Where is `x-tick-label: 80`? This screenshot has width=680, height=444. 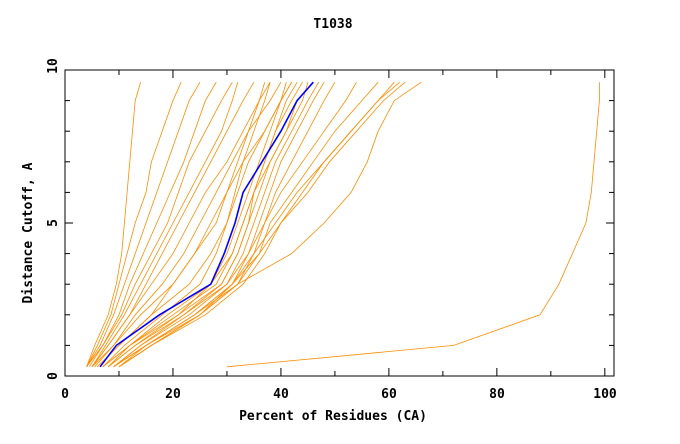 x-tick-label: 80 is located at coordinates (497, 394).